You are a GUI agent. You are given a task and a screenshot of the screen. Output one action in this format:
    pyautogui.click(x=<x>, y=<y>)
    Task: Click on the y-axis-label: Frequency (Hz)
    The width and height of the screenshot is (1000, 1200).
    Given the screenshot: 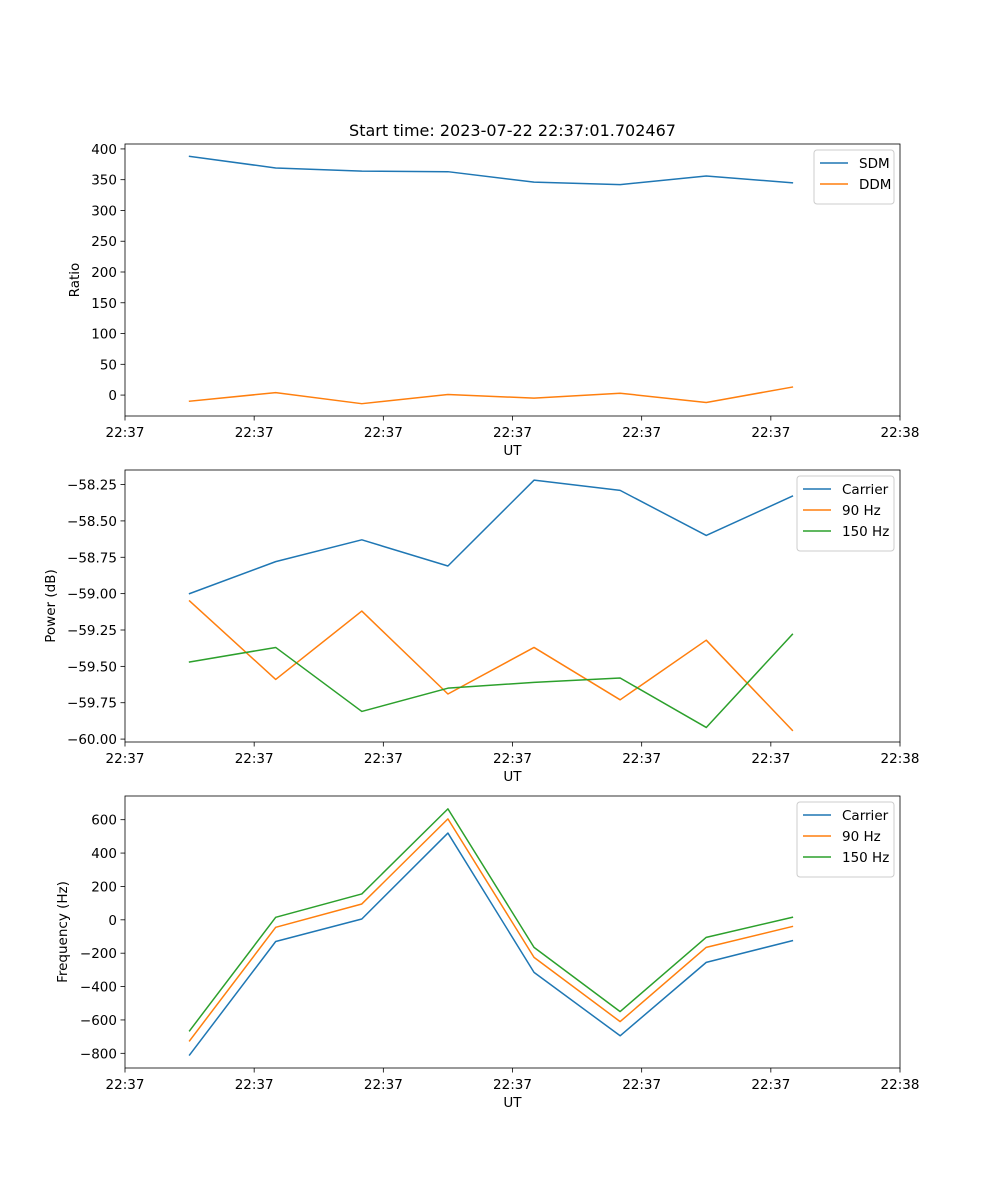 What is the action you would take?
    pyautogui.click(x=63, y=932)
    